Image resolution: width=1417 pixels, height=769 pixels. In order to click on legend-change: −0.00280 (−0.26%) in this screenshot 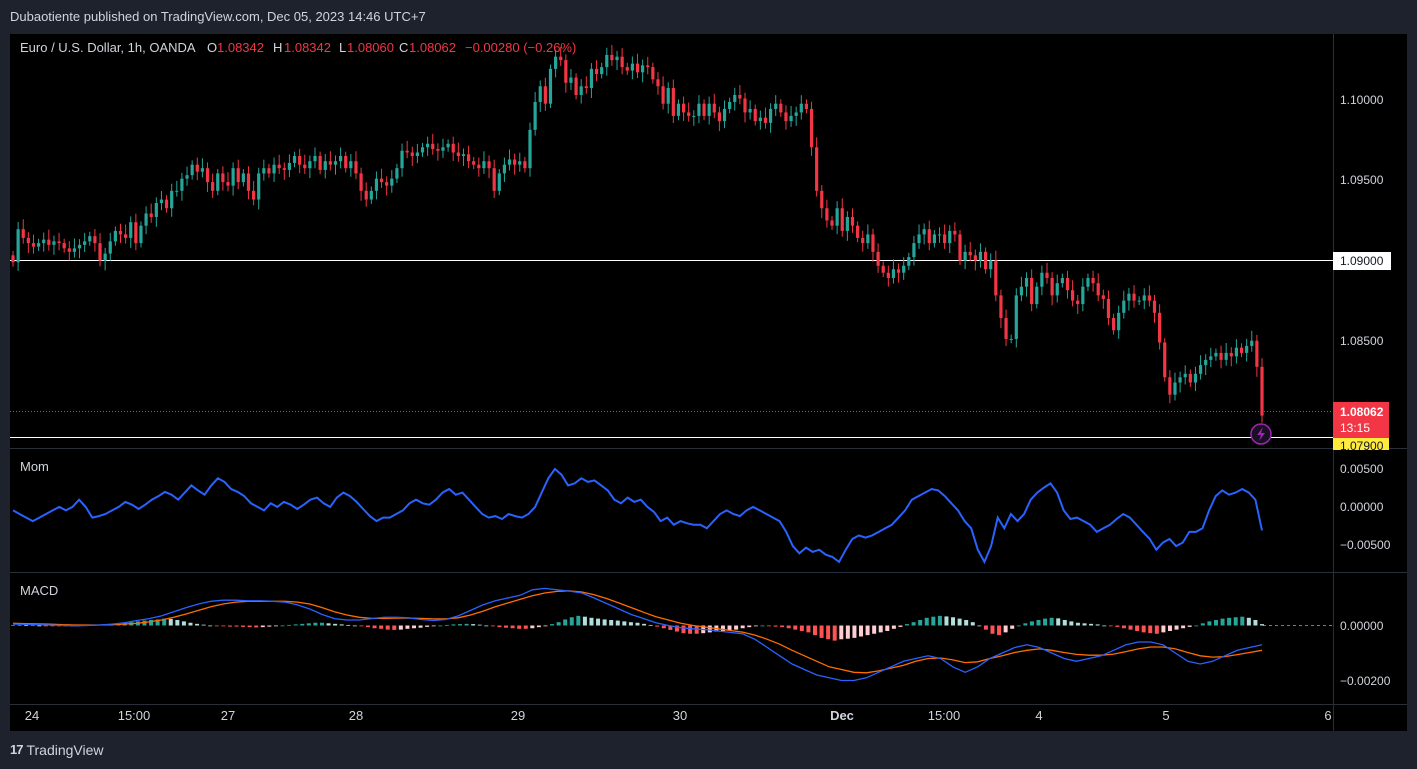, I will do `click(520, 47)`.